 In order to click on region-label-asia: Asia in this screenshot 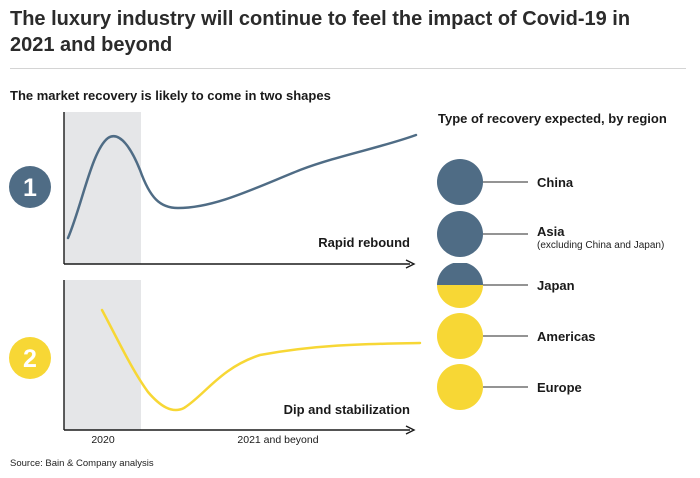, I will do `click(551, 231)`.